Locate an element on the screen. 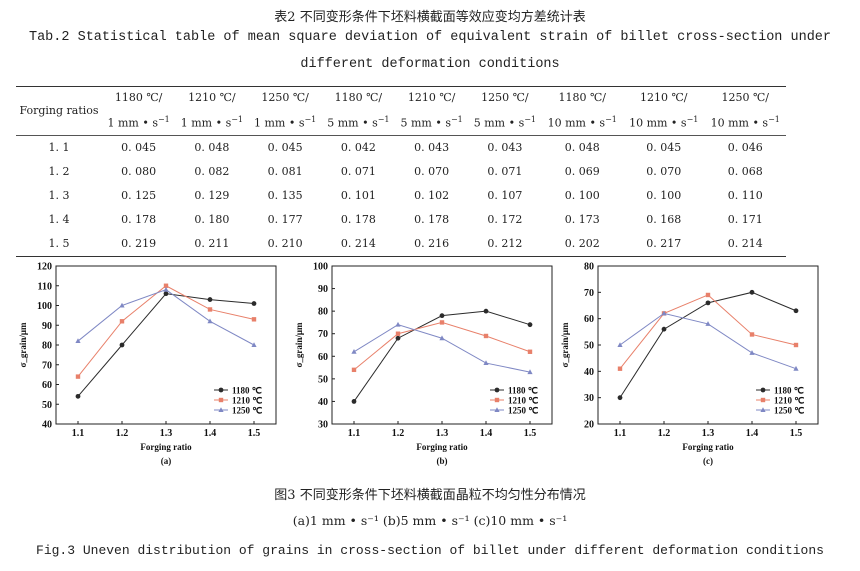 This screenshot has height=571, width=860. x-axis-label: Forging ratio is located at coordinates (442, 447).